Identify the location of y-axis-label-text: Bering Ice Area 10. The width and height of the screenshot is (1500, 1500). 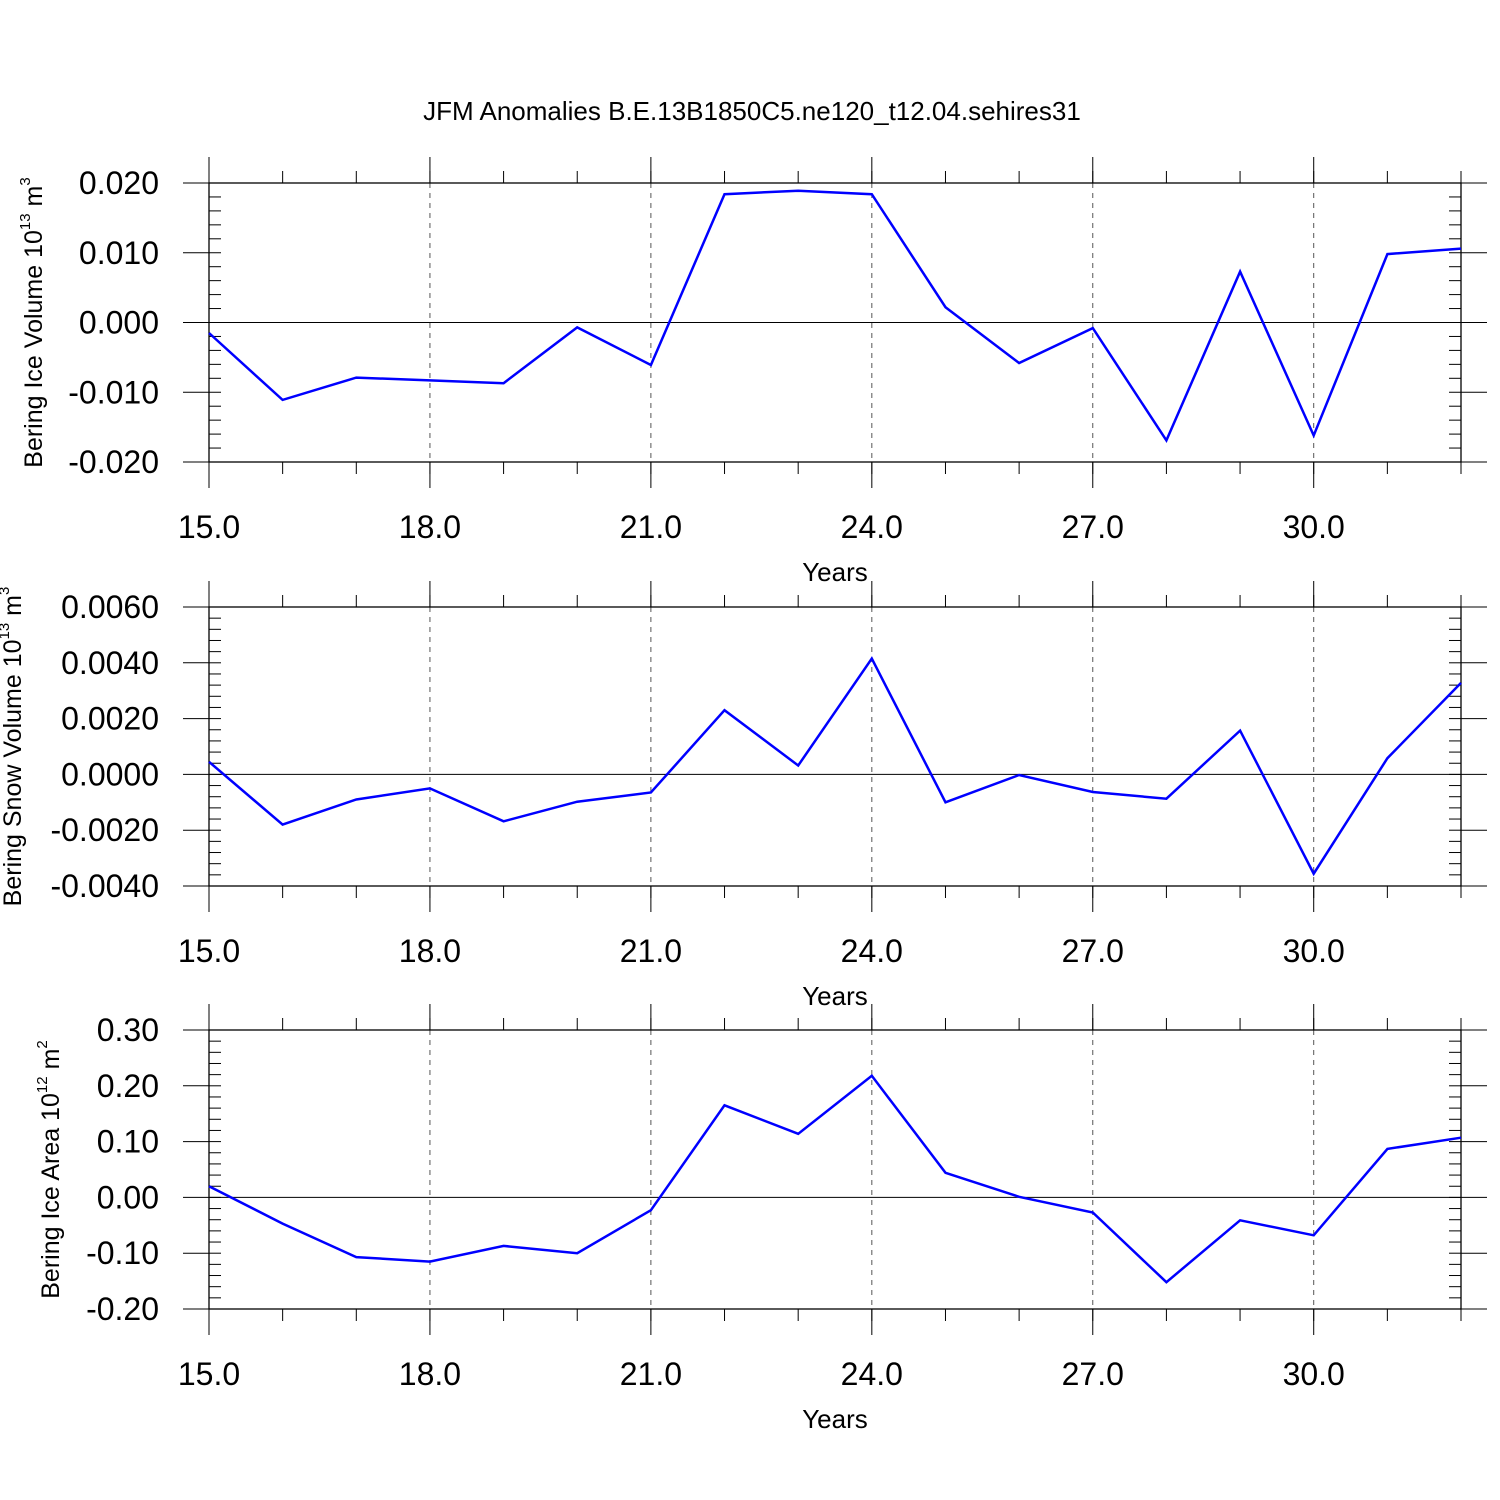
(51, 1196).